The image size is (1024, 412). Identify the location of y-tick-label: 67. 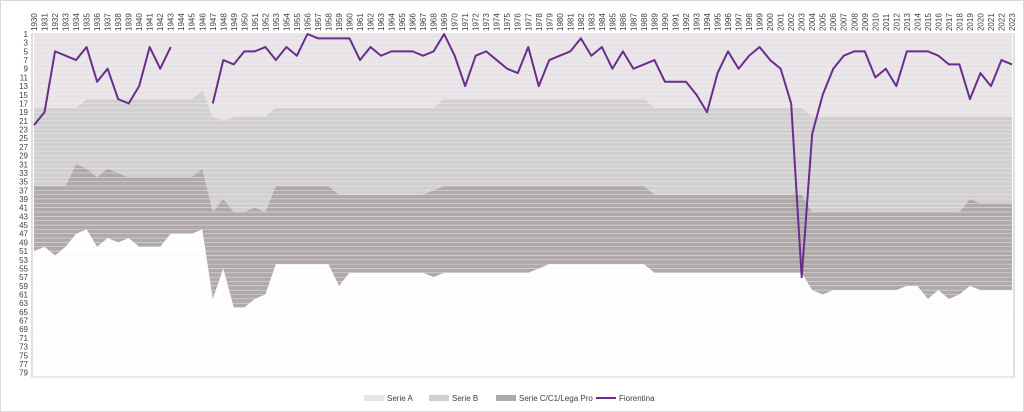
(23, 321).